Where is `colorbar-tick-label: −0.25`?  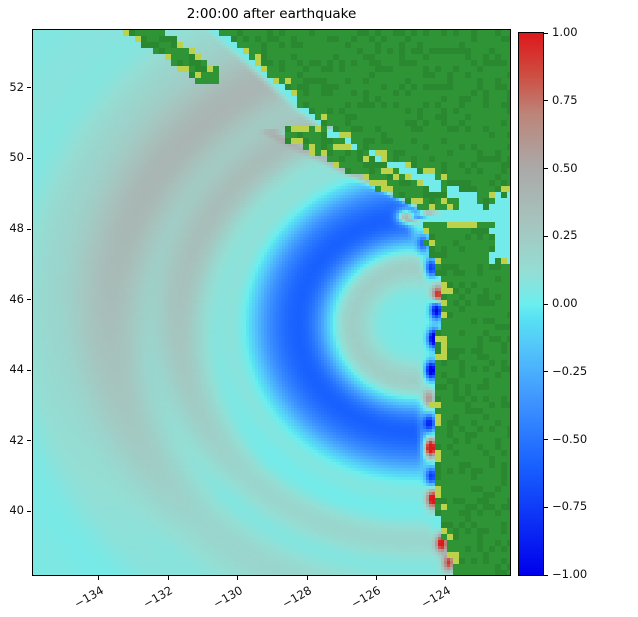 colorbar-tick-label: −0.25 is located at coordinates (570, 370).